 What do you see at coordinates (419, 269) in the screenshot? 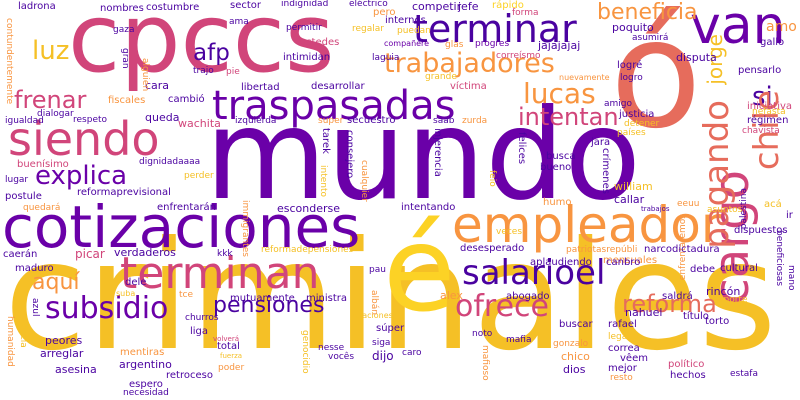
I see `word: é` at bounding box center [419, 269].